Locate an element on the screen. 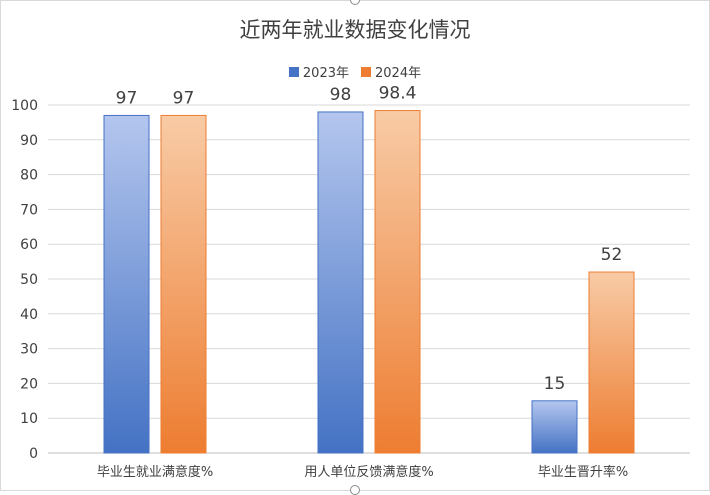  y-tick-label: 30 is located at coordinates (29, 350).